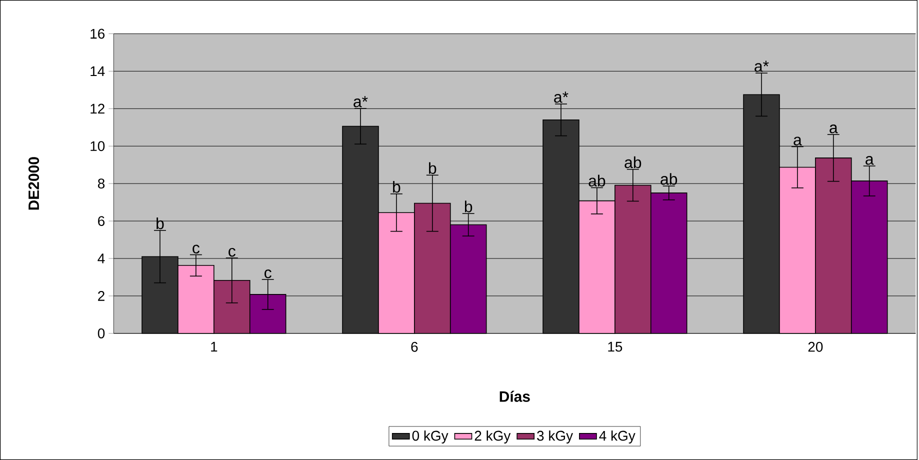 The height and width of the screenshot is (460, 919). I want to click on x-tick-label: 15, so click(615, 347).